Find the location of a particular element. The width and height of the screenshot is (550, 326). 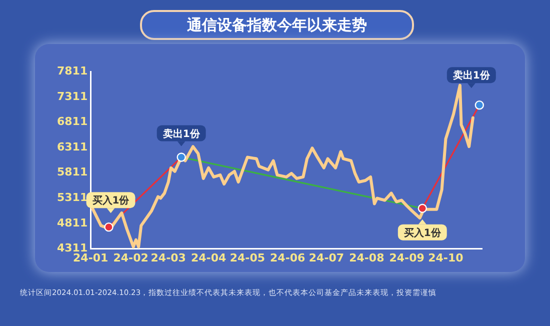

x-tick-label: 24-04 is located at coordinates (208, 257).